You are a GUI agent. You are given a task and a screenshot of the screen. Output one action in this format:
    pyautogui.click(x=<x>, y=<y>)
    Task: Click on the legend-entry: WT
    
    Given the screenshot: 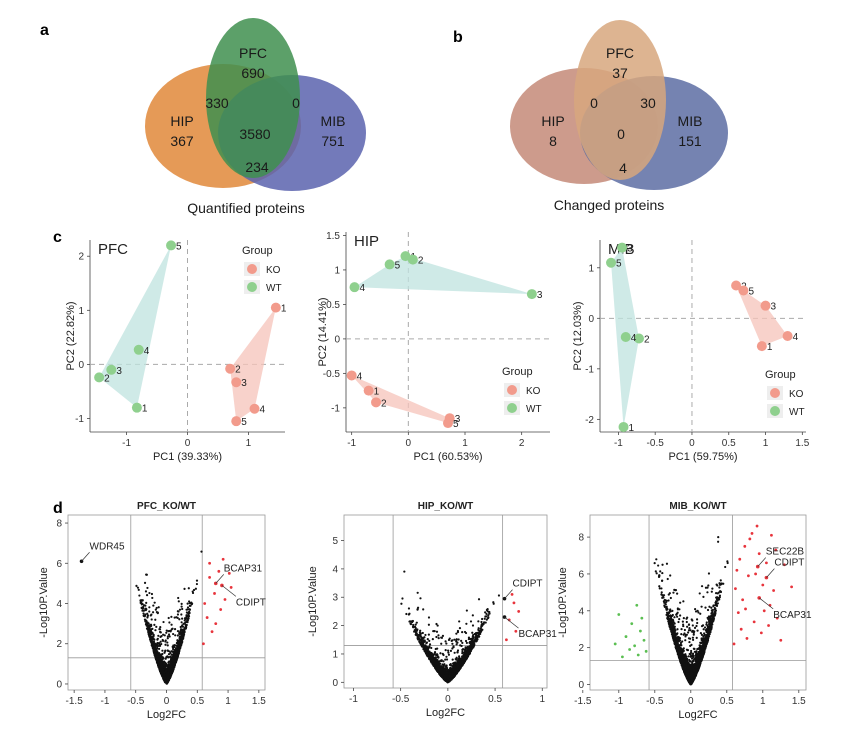 What is the action you would take?
    pyautogui.click(x=274, y=288)
    